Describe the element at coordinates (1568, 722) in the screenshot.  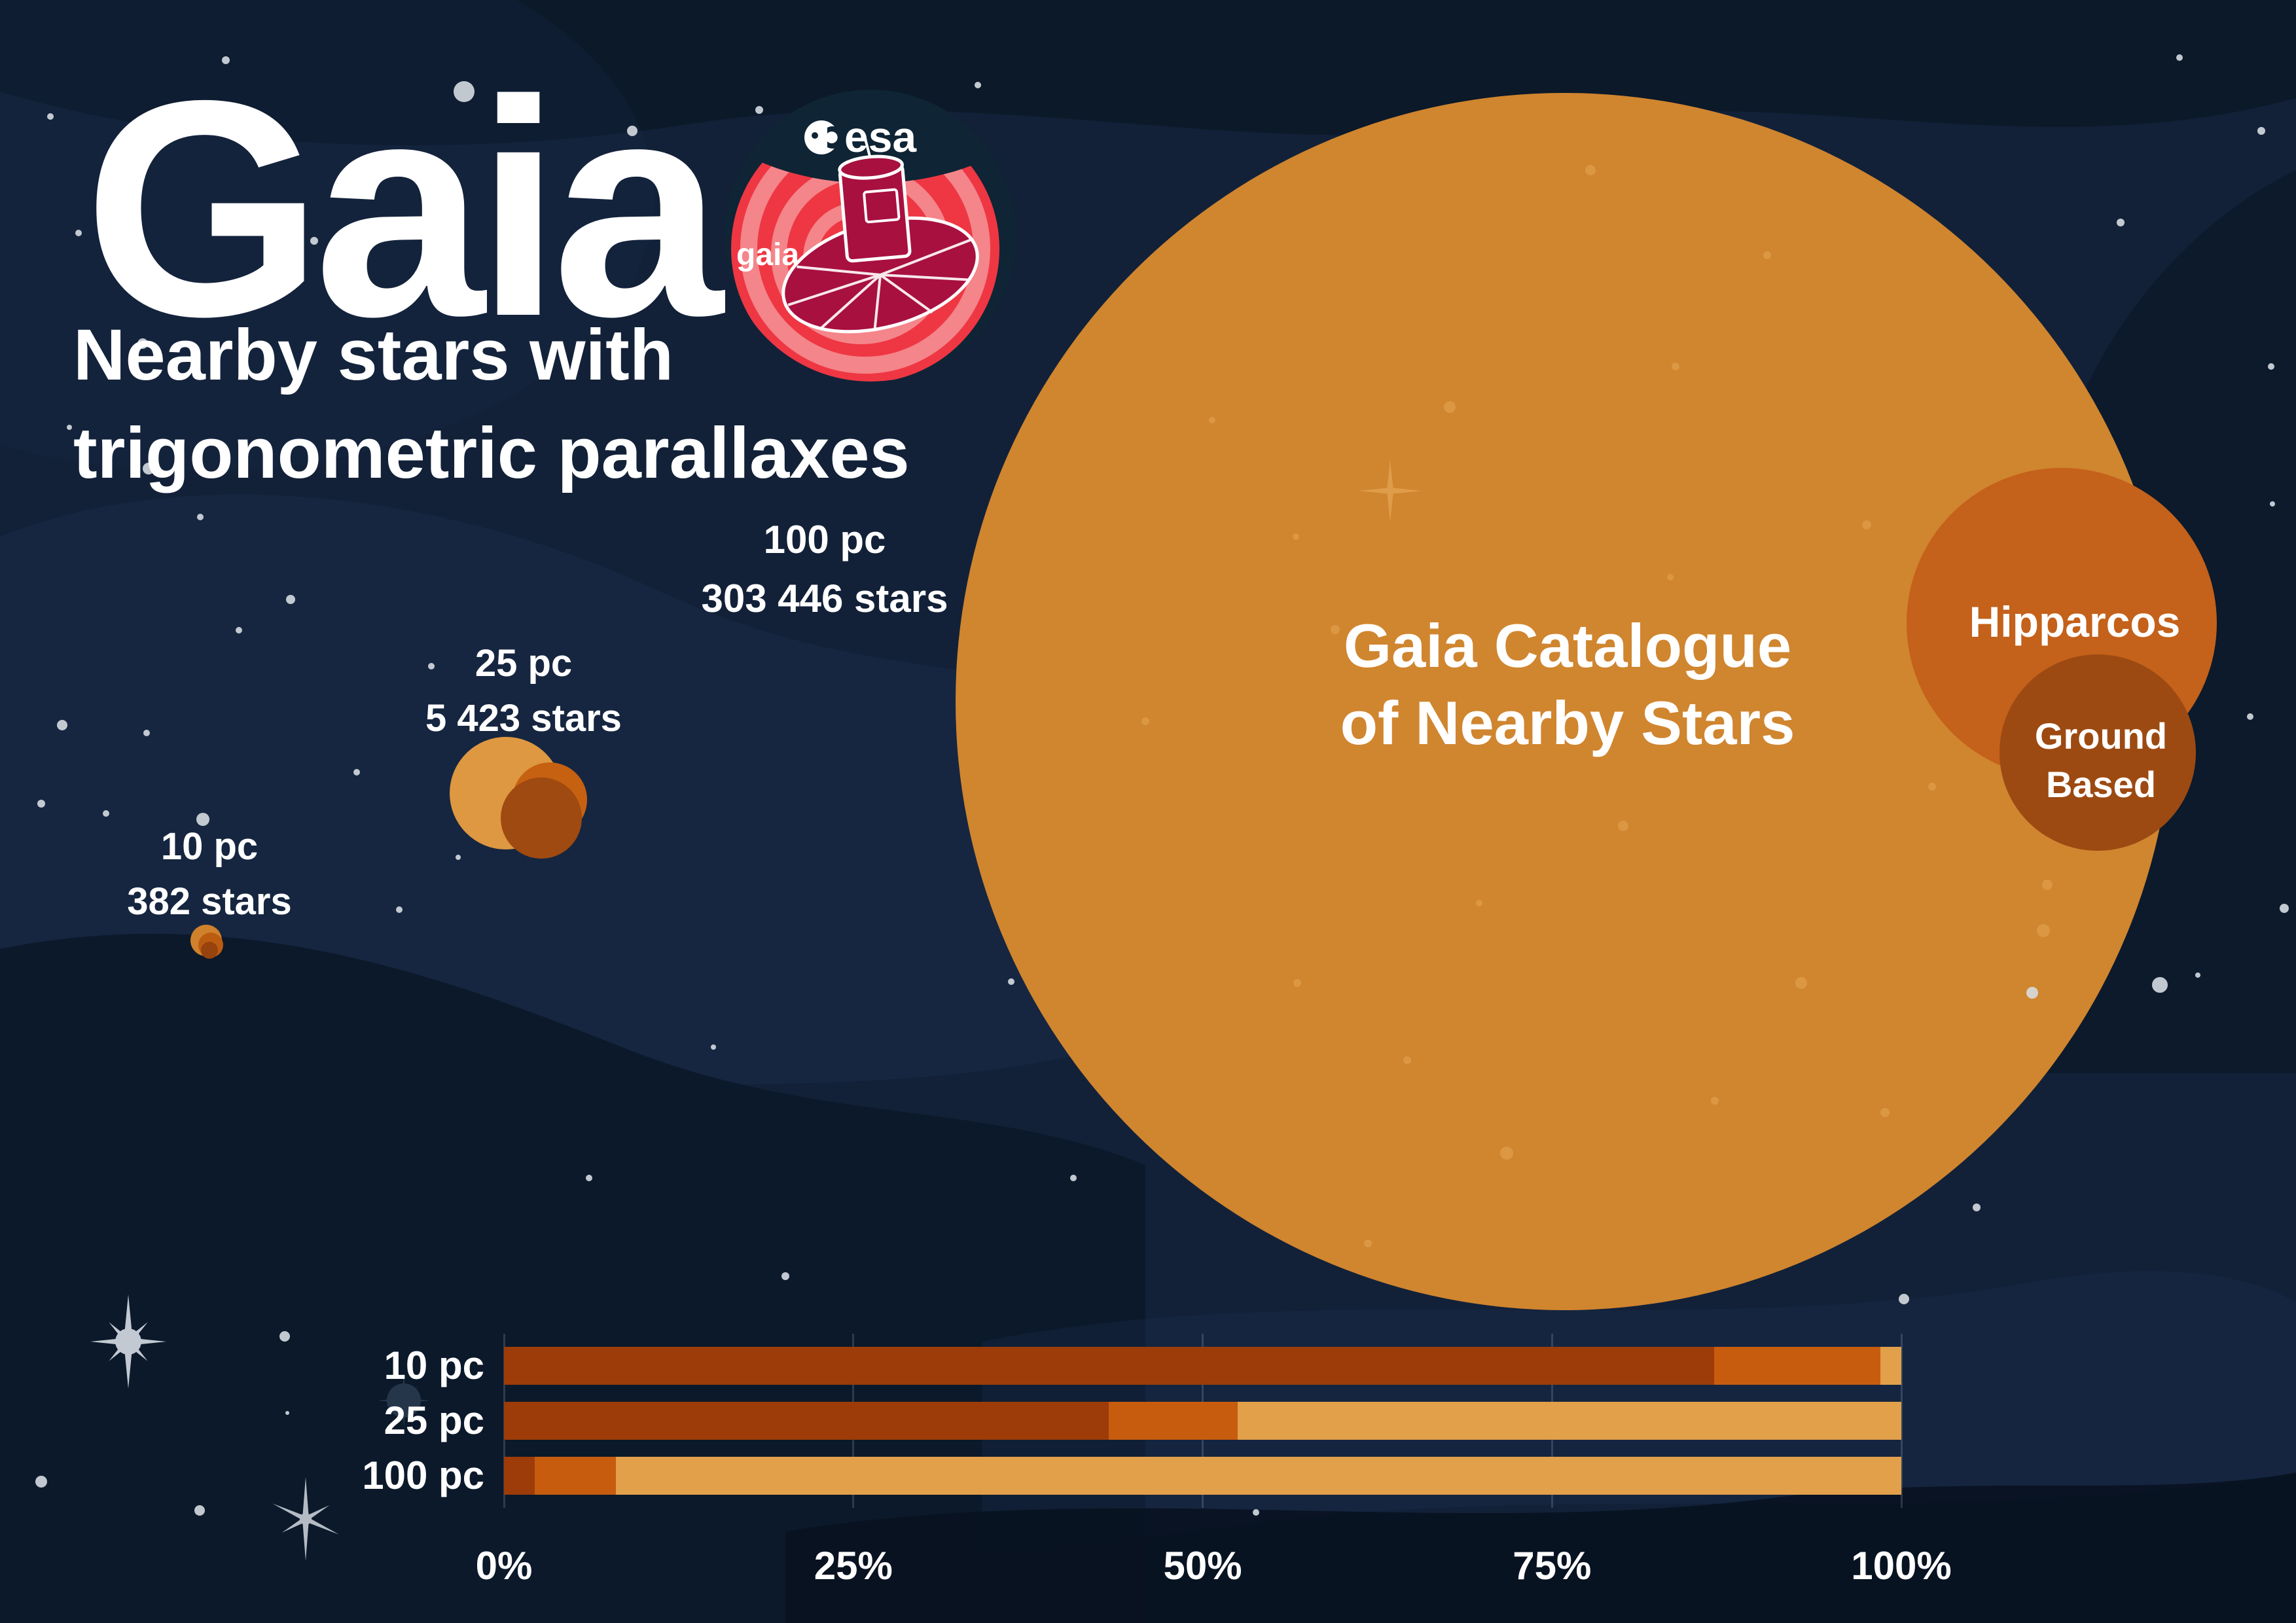
I see `catalogue-line-2: of Nearby Stars` at that location.